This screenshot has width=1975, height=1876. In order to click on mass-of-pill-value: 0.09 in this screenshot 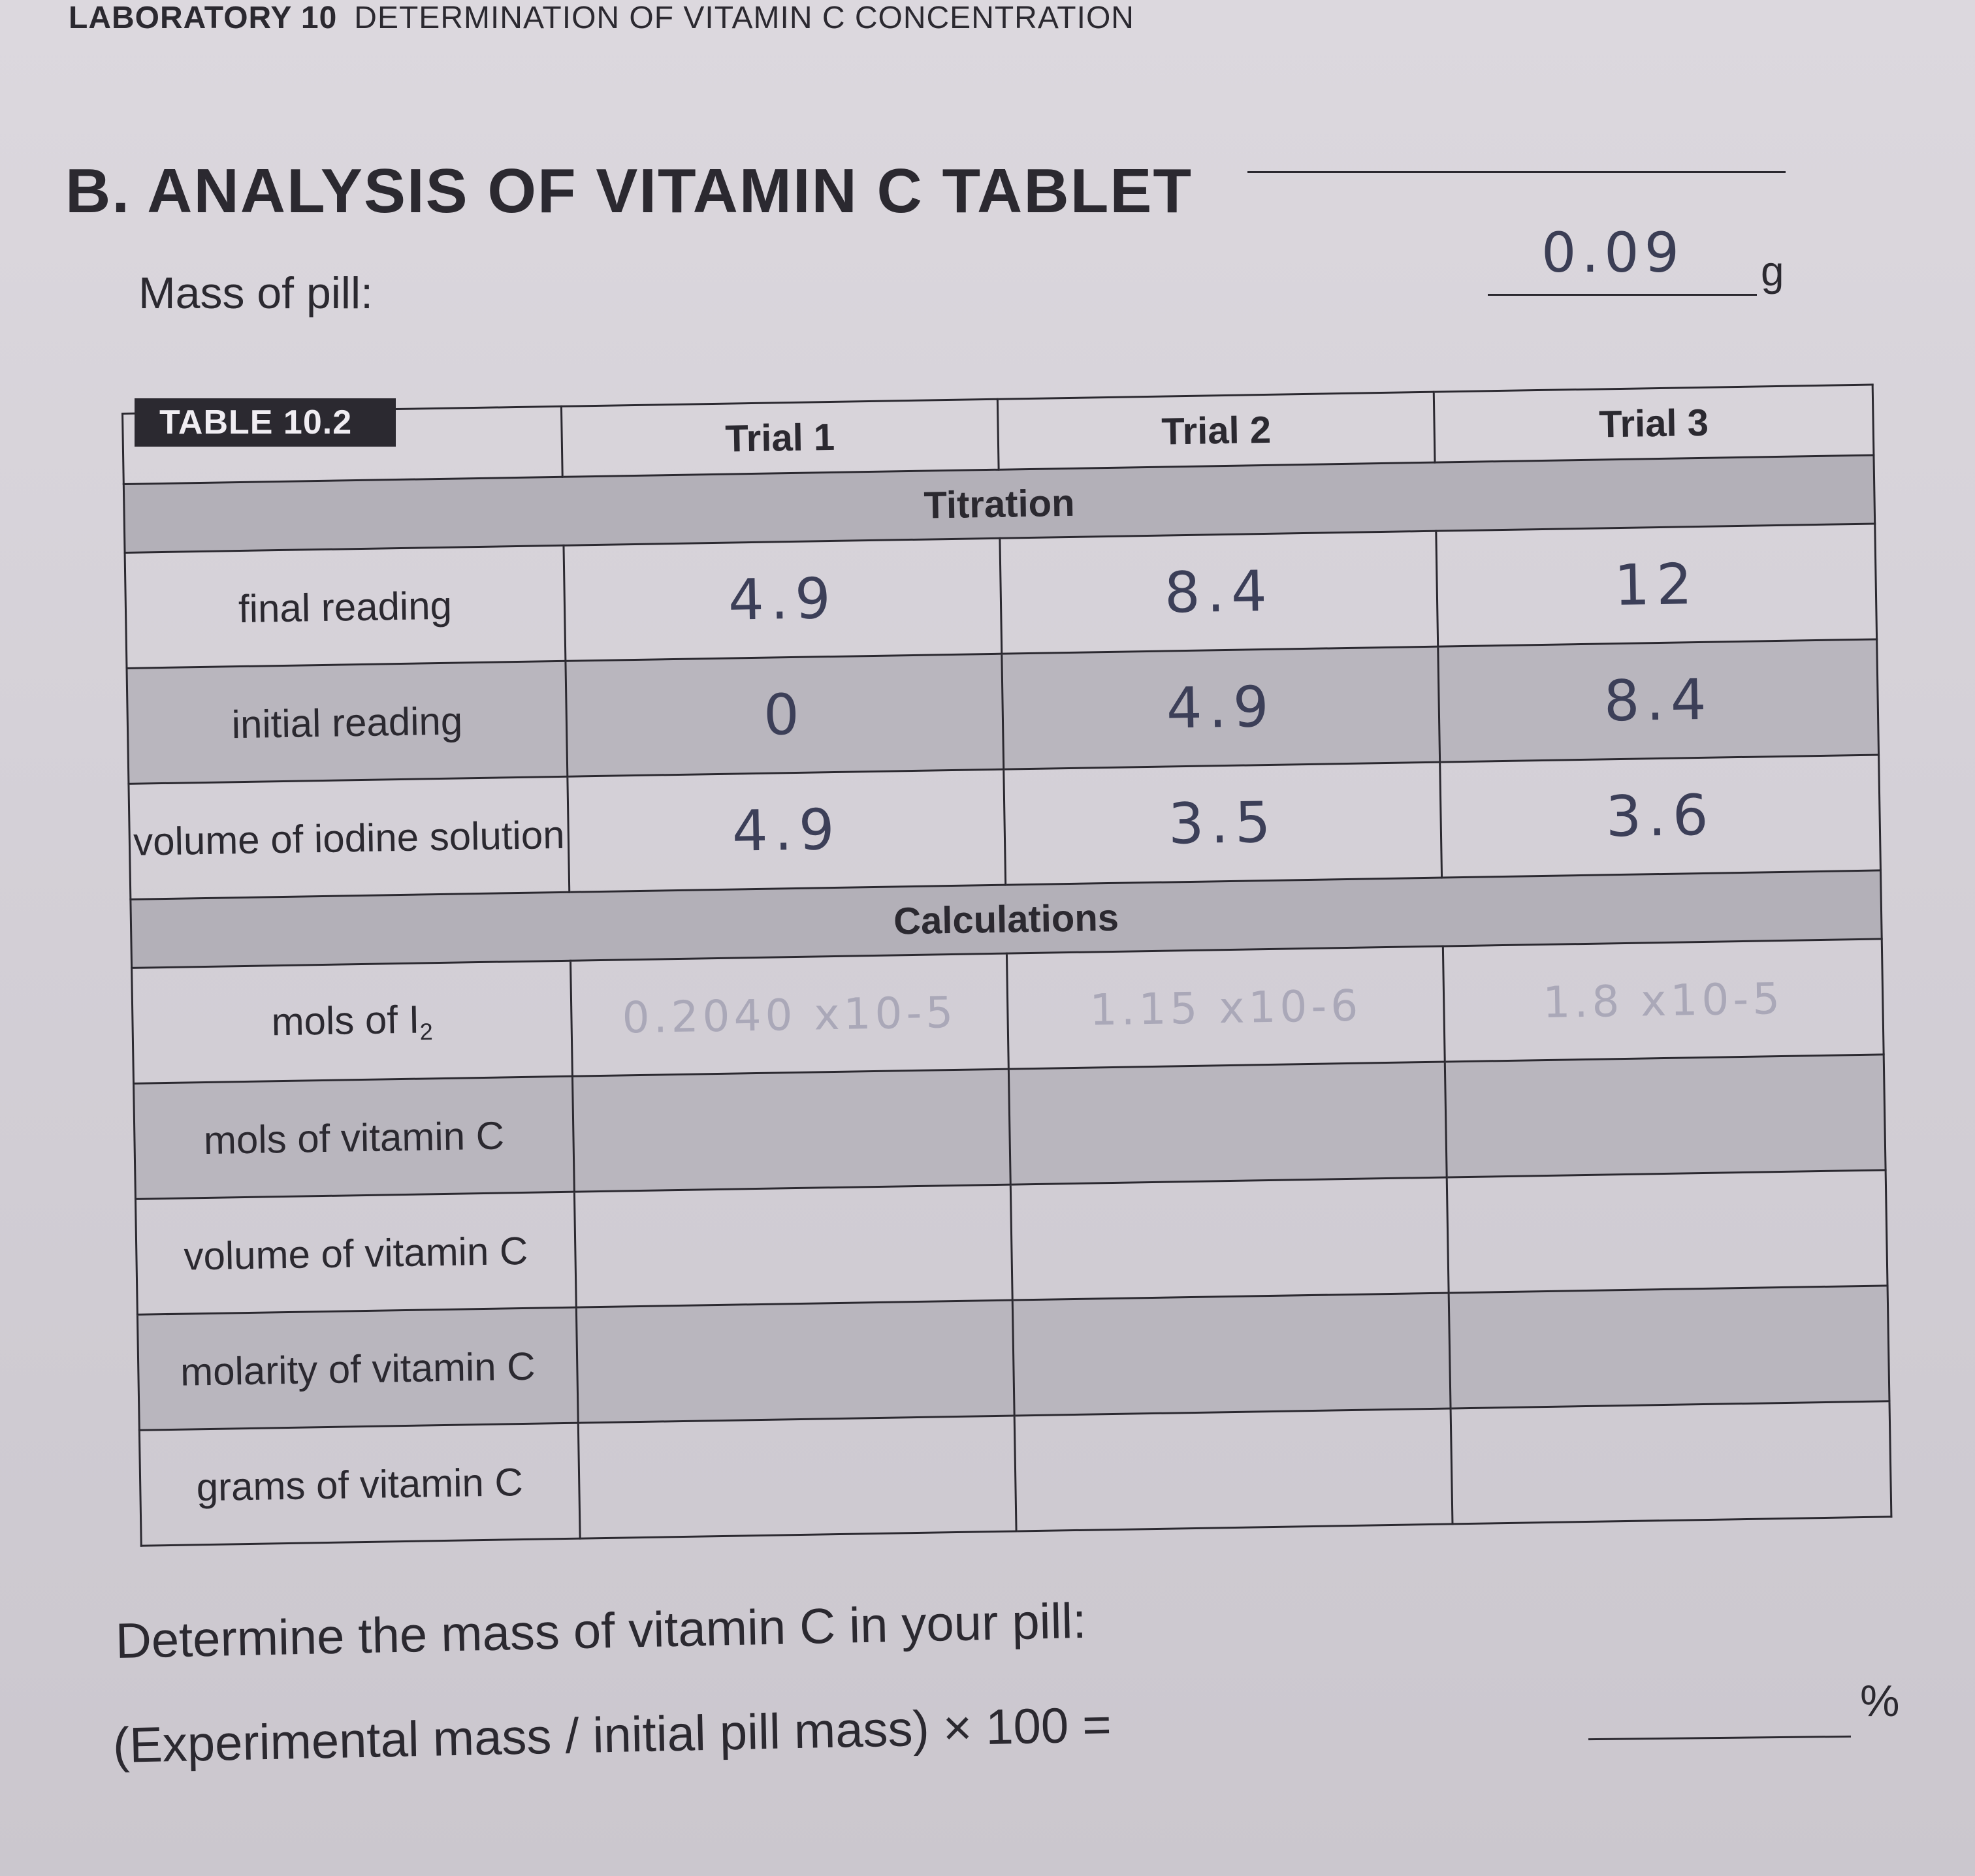, I will do `click(1613, 253)`.